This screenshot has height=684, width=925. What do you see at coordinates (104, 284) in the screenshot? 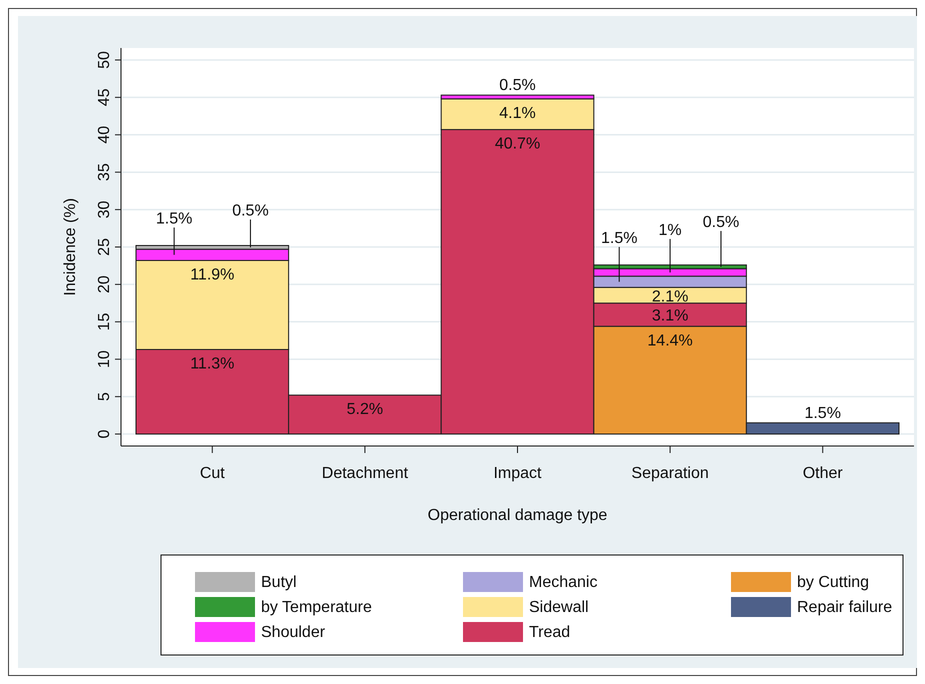
I see `y-tick-label: 20` at bounding box center [104, 284].